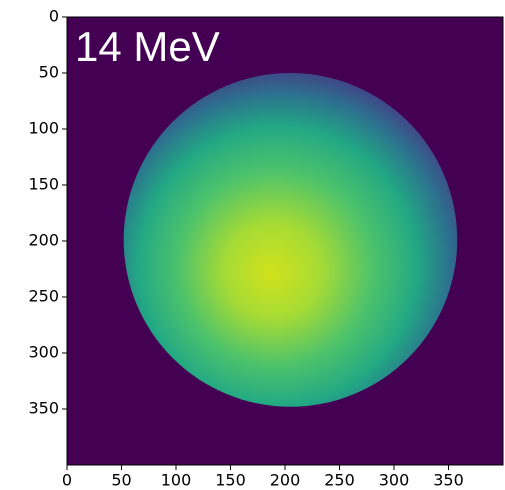 This screenshot has width=505, height=490. I want to click on y-tick-label: 150, so click(43, 184).